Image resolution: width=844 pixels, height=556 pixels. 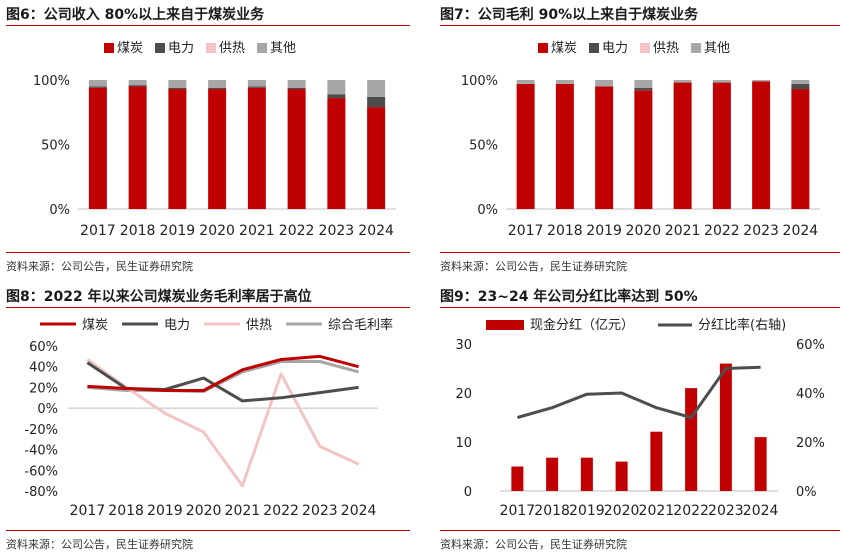 What do you see at coordinates (43, 347) in the screenshot?
I see `y-tick-label: 60%` at bounding box center [43, 347].